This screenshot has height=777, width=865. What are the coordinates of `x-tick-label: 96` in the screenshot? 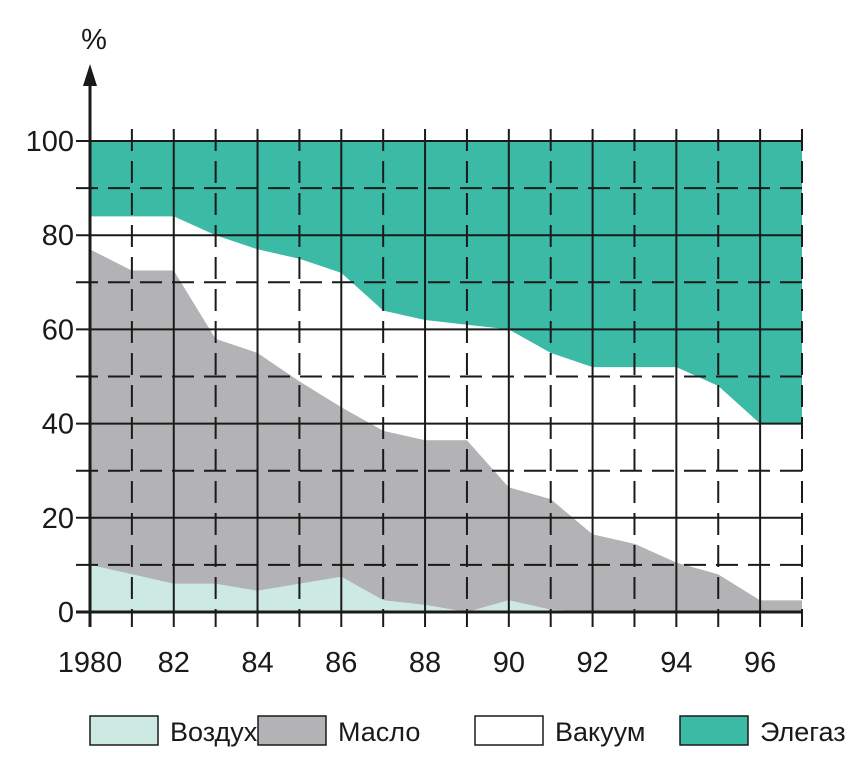 It's located at (760, 663).